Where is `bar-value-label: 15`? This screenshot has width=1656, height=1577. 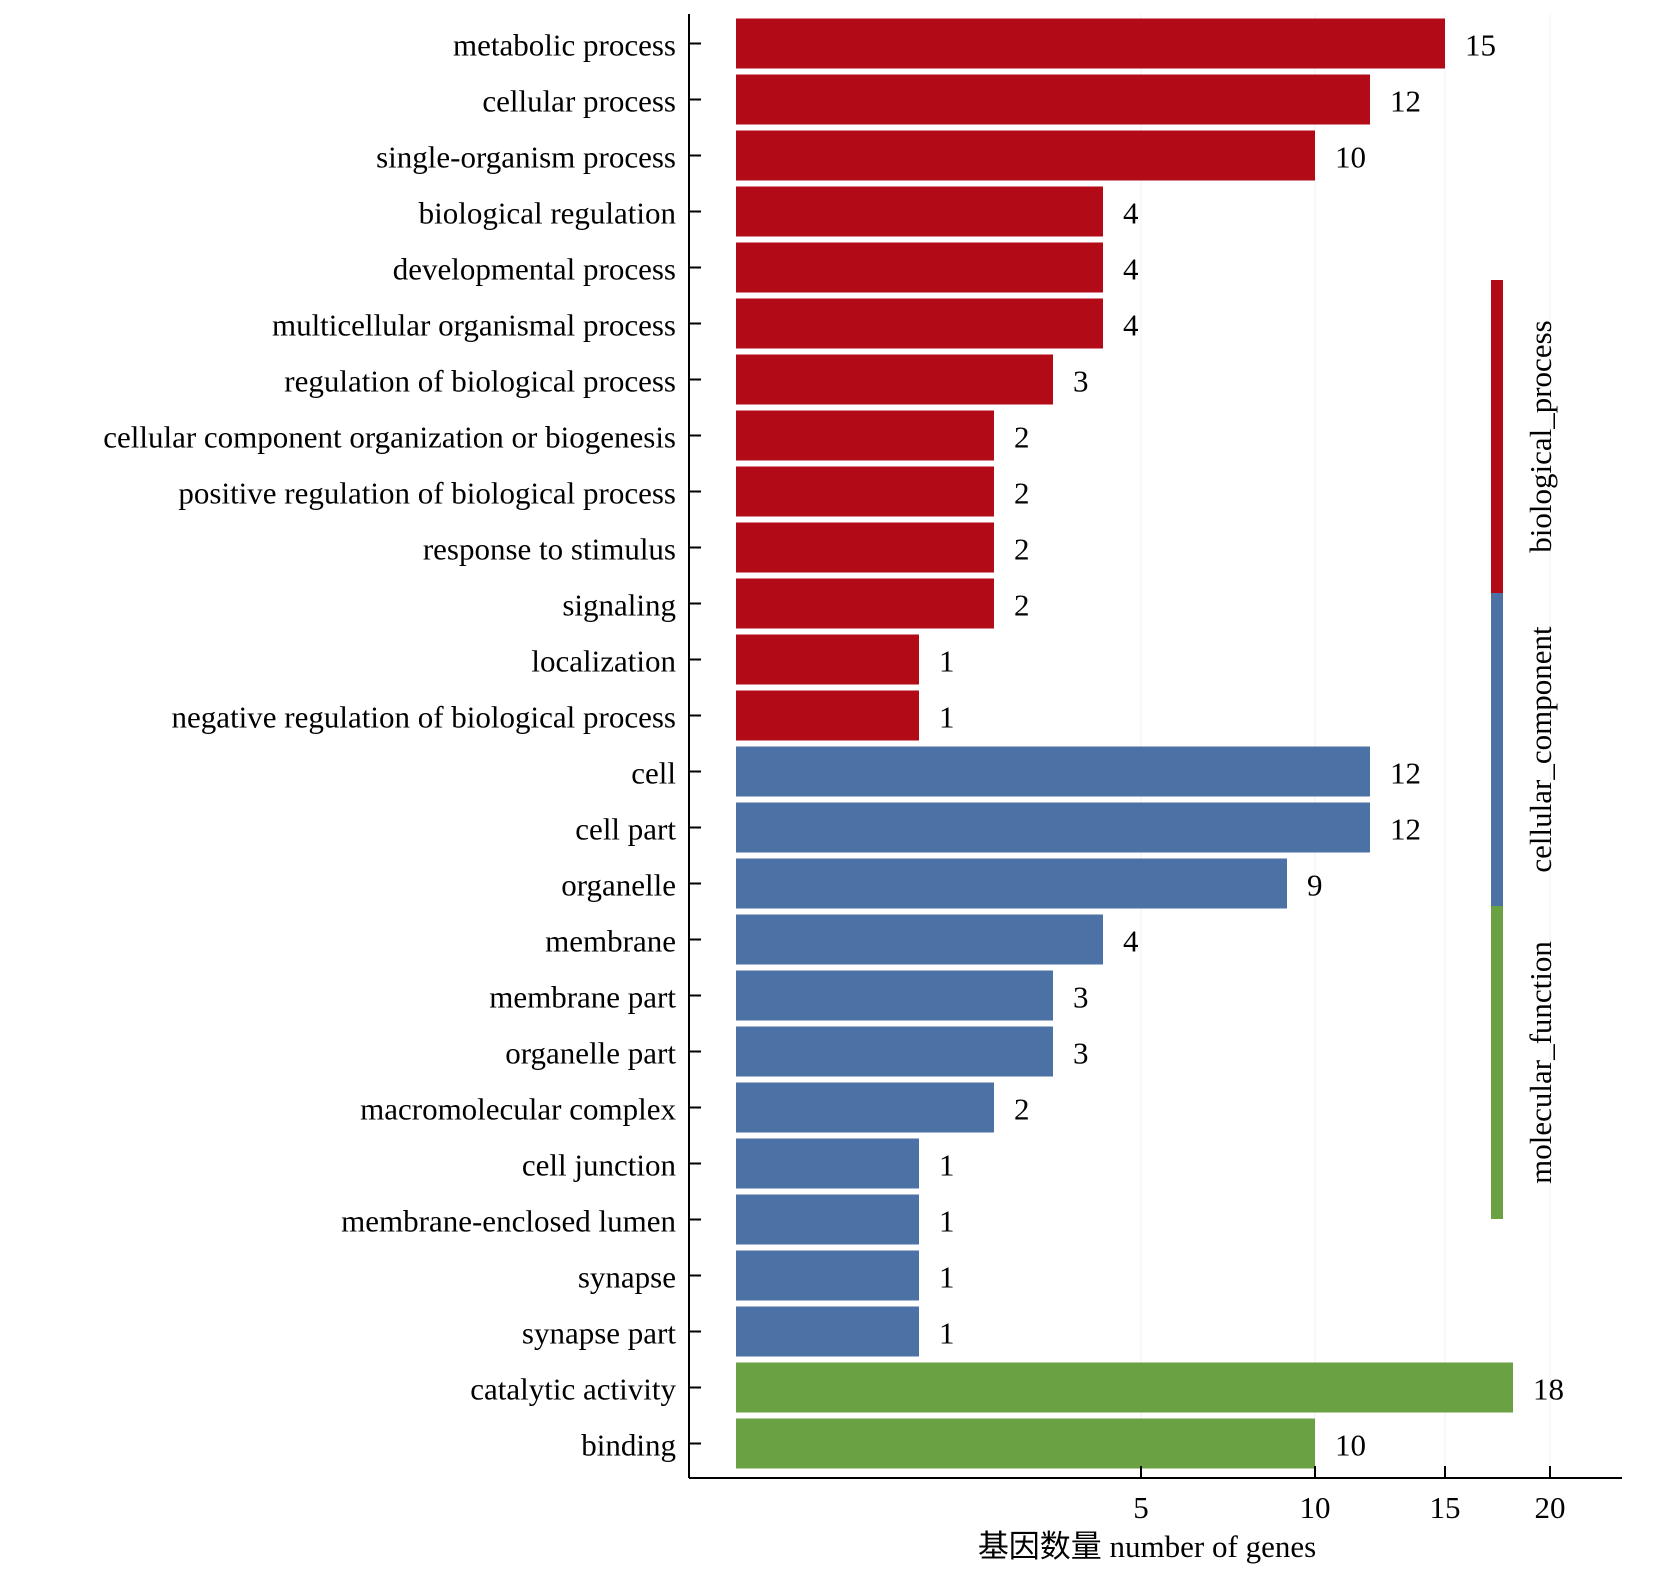
bar-value-label: 15 is located at coordinates (1480, 45).